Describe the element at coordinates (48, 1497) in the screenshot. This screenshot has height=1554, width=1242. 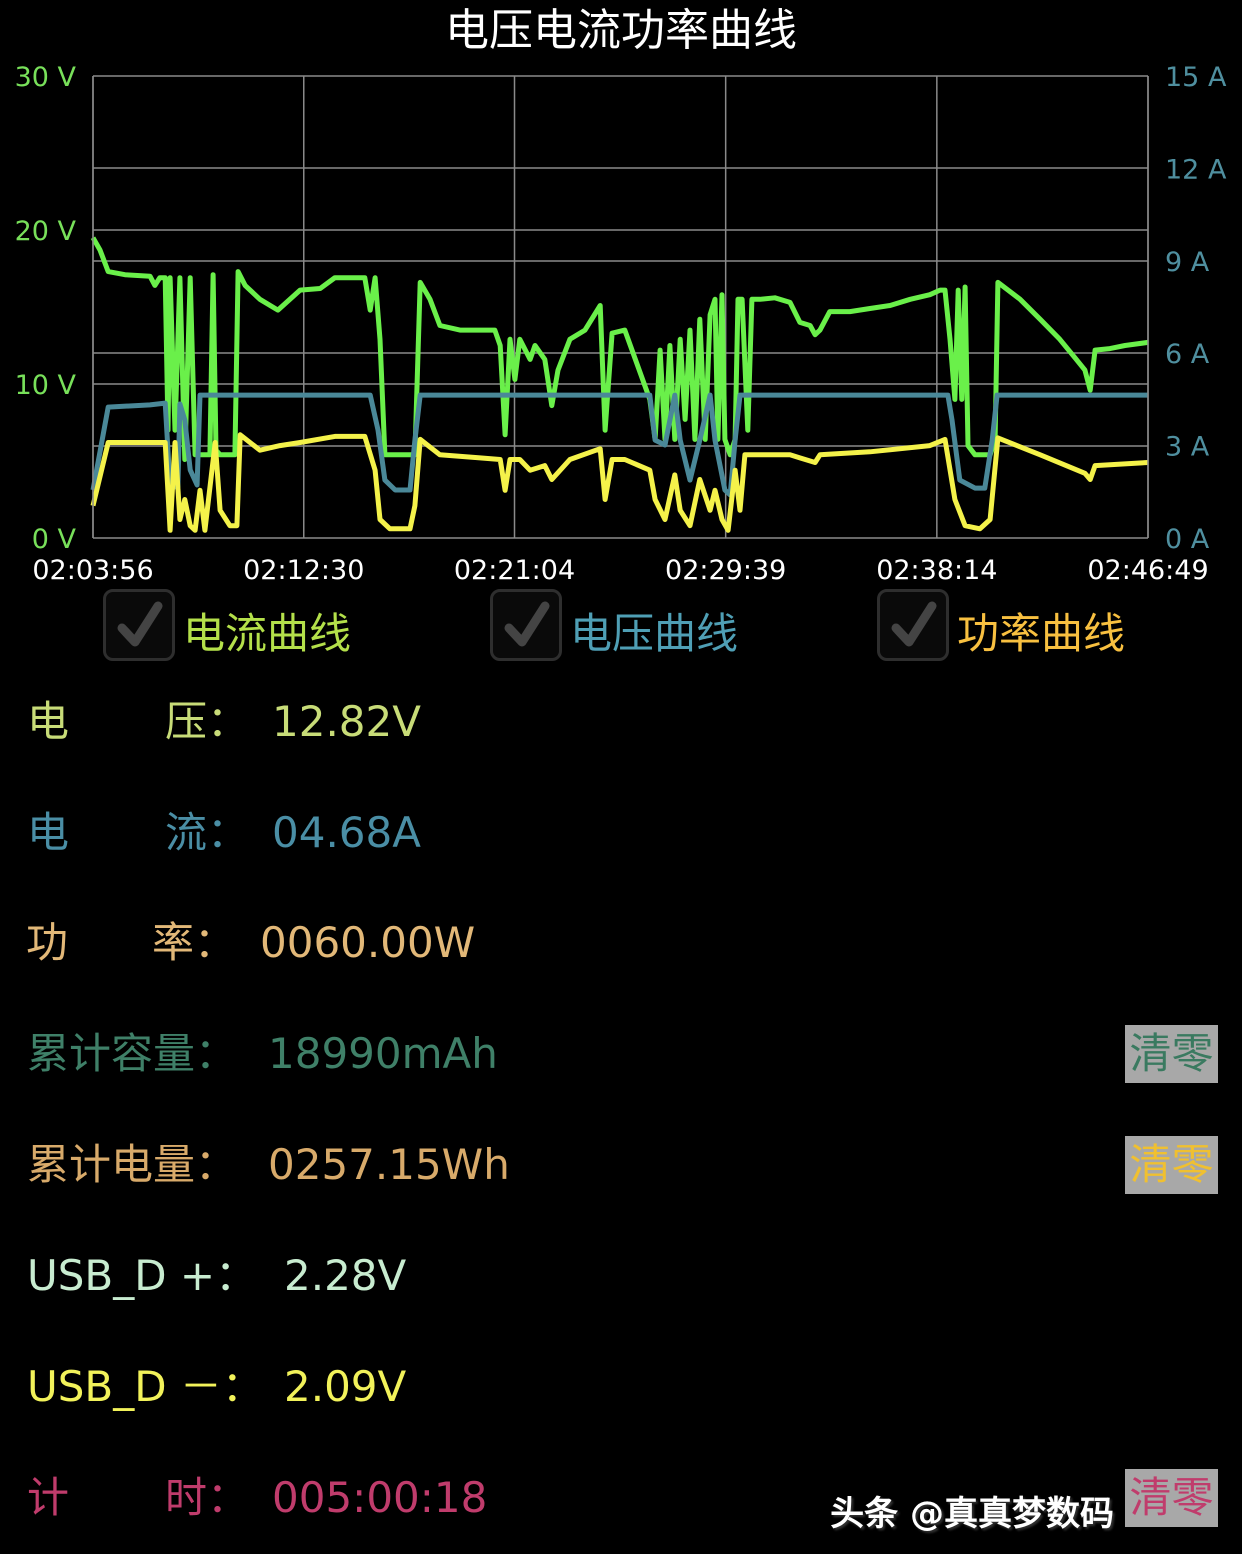
I see `reading-label: 计` at that location.